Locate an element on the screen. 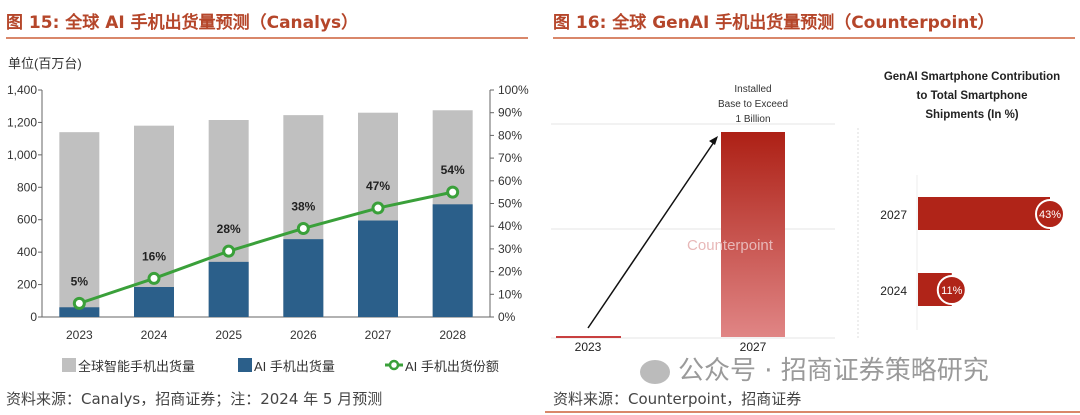  y-tick-label: 0 is located at coordinates (33, 317).